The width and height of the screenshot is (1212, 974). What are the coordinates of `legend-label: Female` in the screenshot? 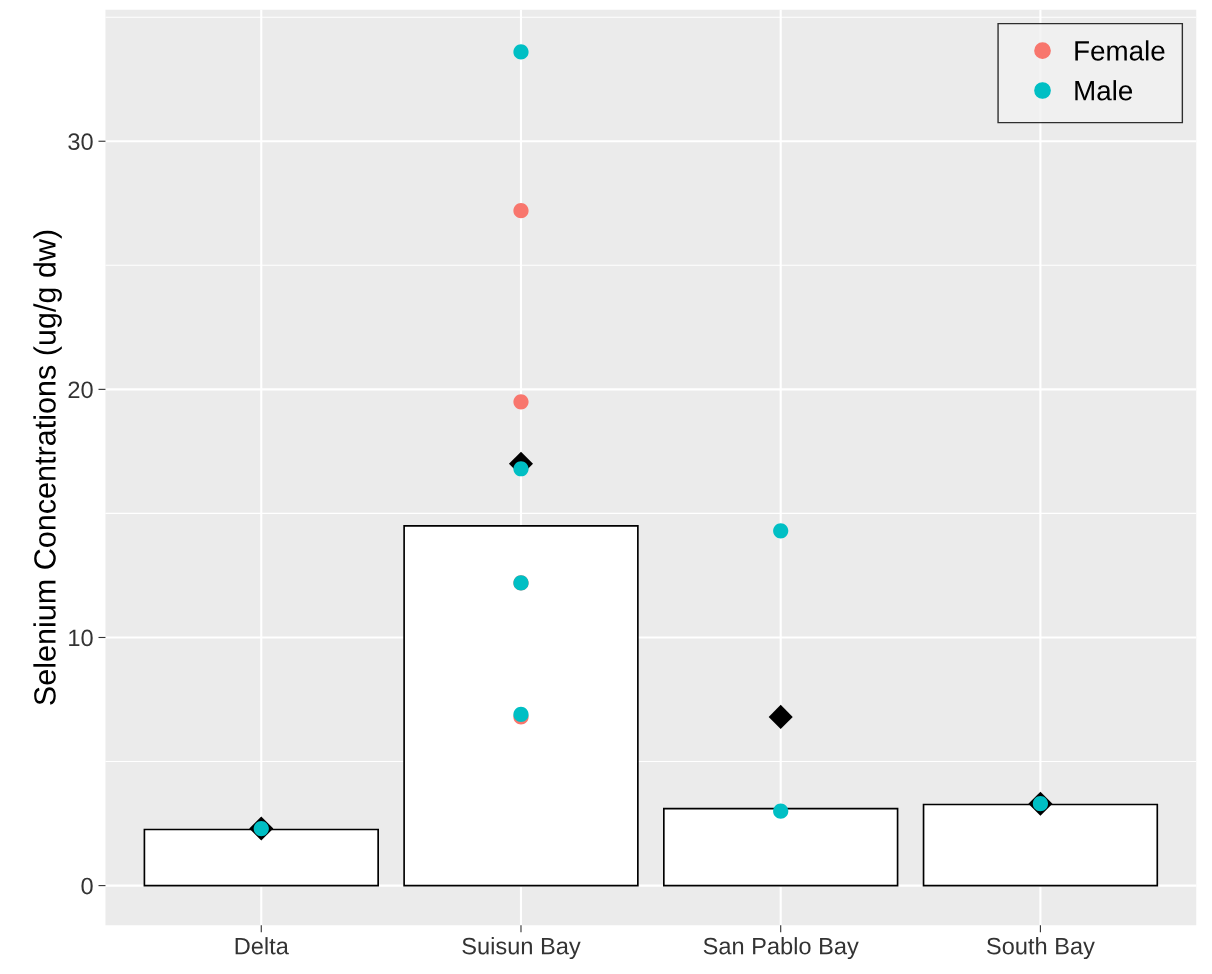 It's located at (1120, 50).